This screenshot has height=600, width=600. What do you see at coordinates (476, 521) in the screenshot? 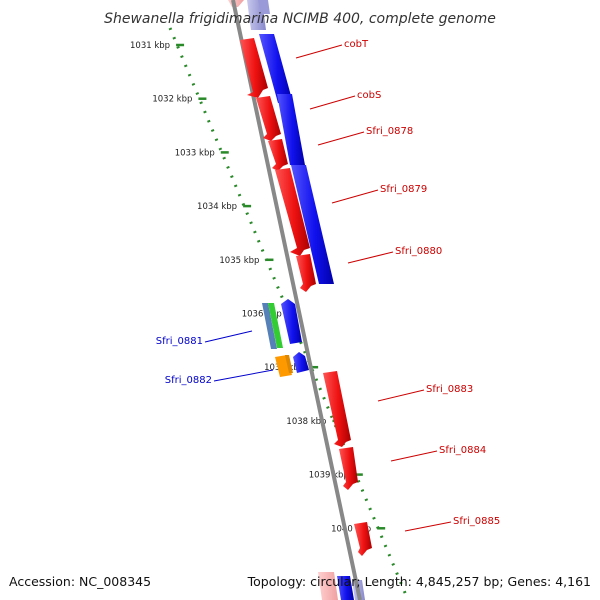
I see `gene-label-Sfri_0885: Sfri_0885` at bounding box center [476, 521].